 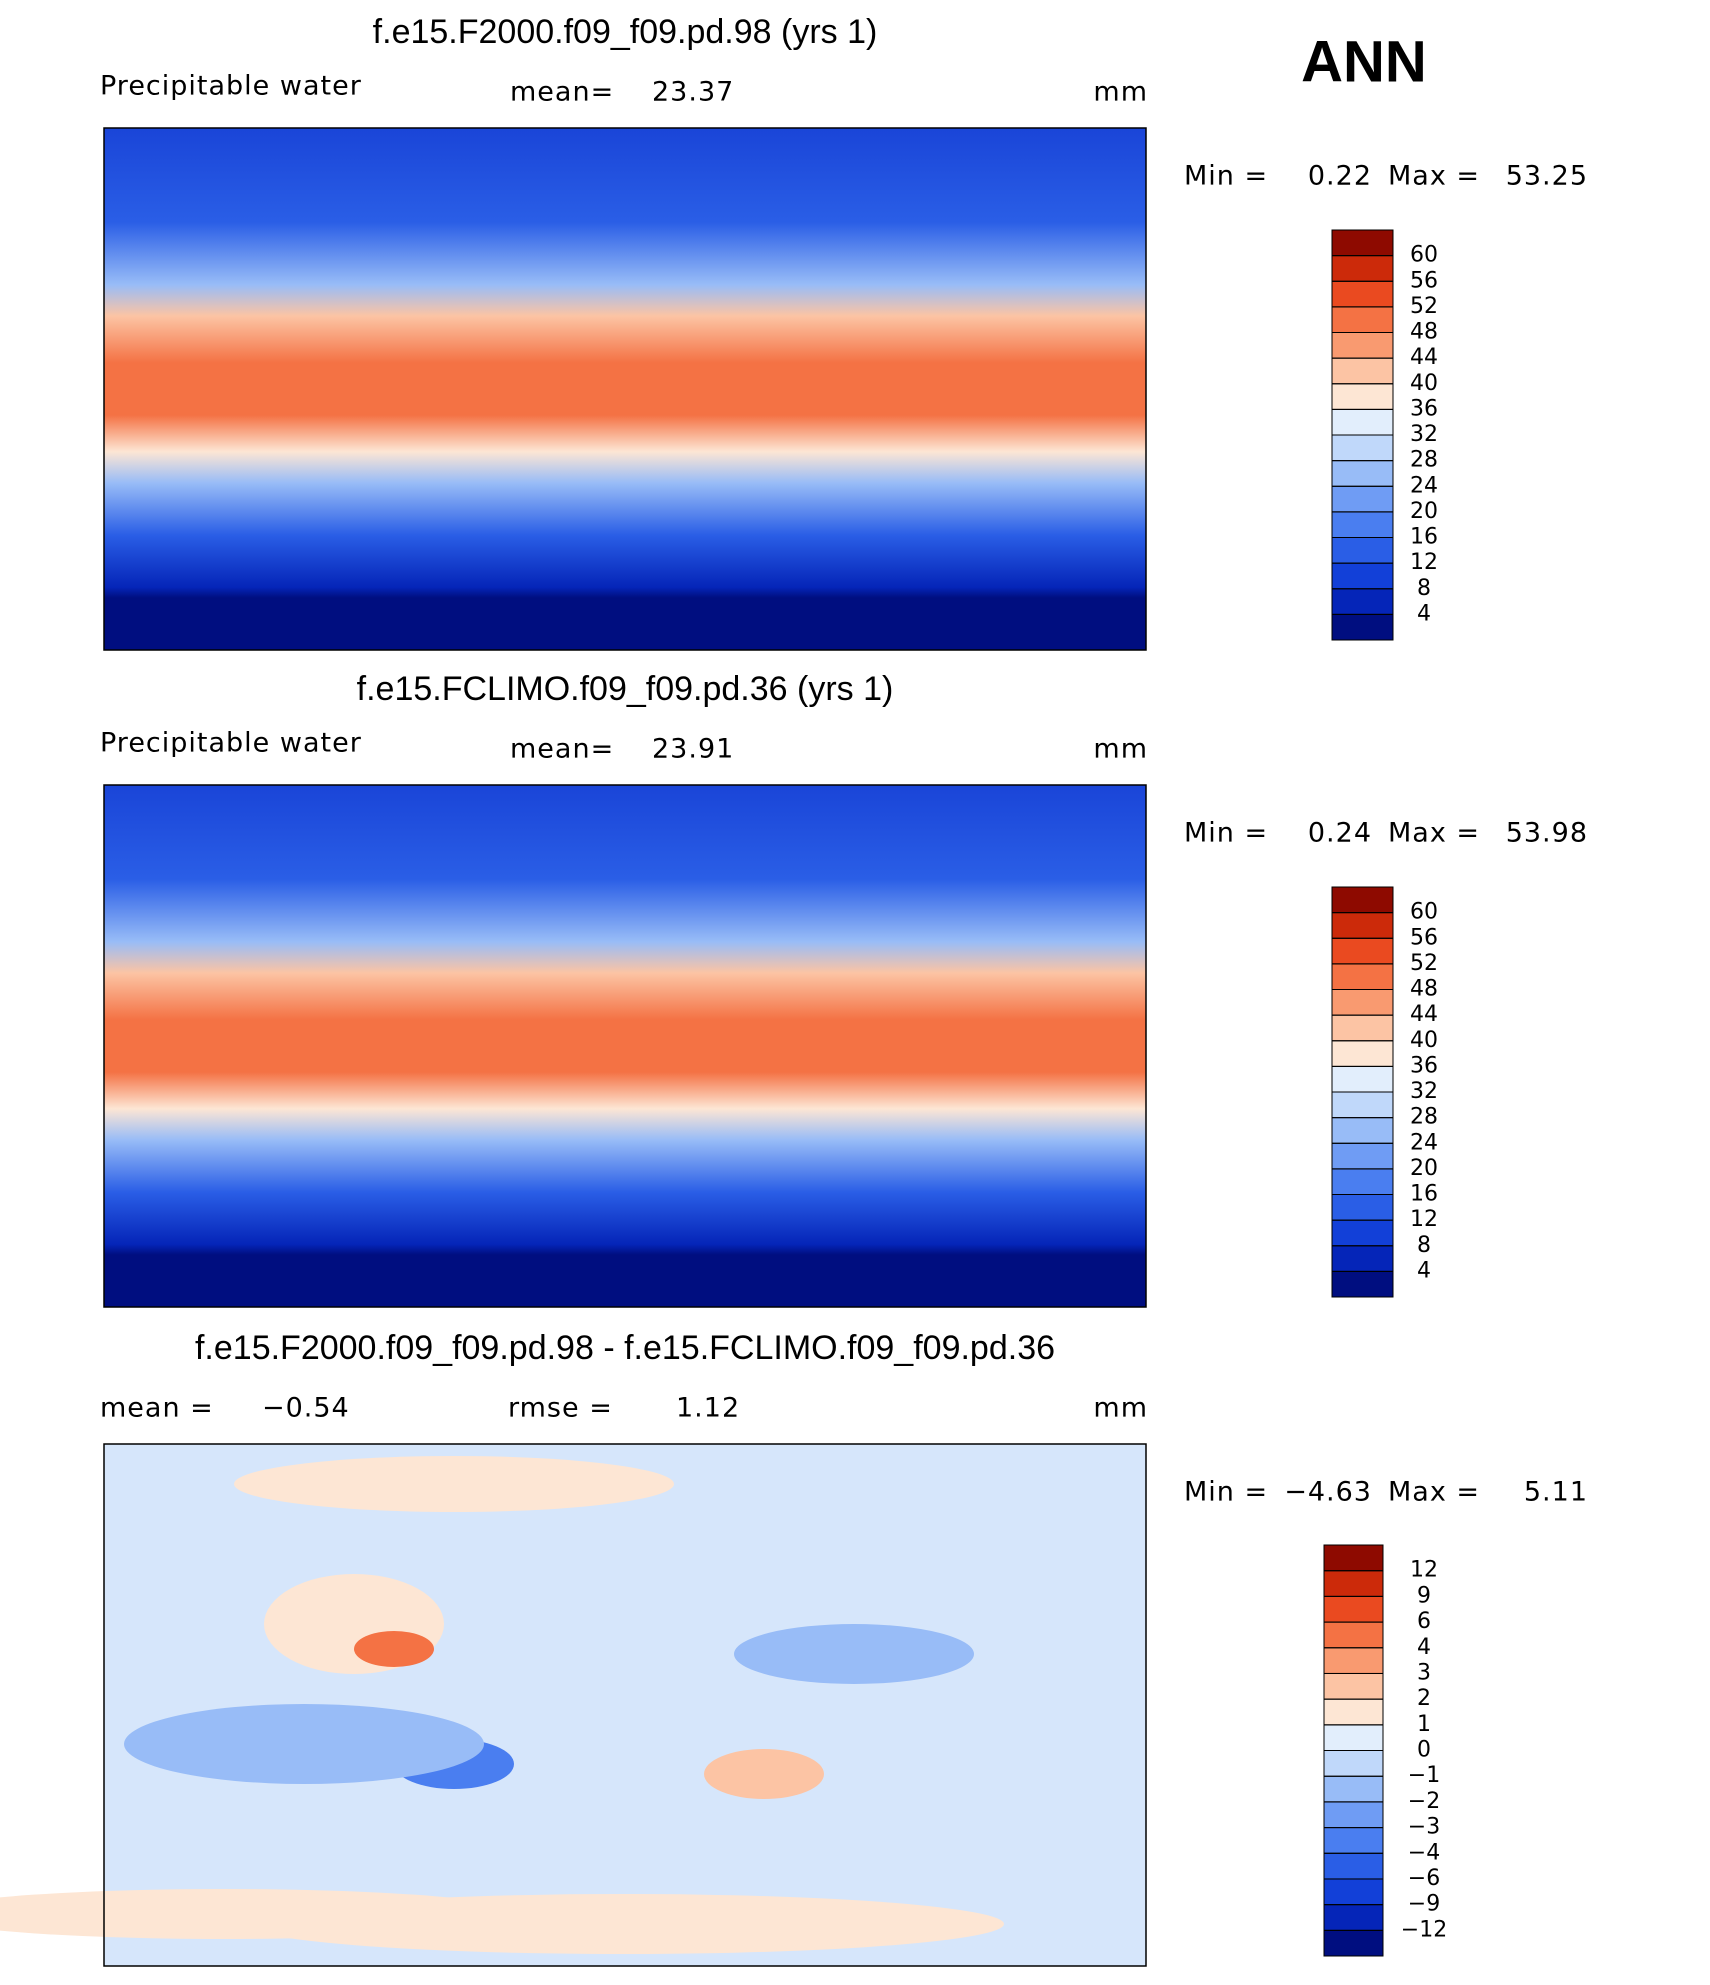 What do you see at coordinates (1424, 1698) in the screenshot?
I see `colorbar-label: 2` at bounding box center [1424, 1698].